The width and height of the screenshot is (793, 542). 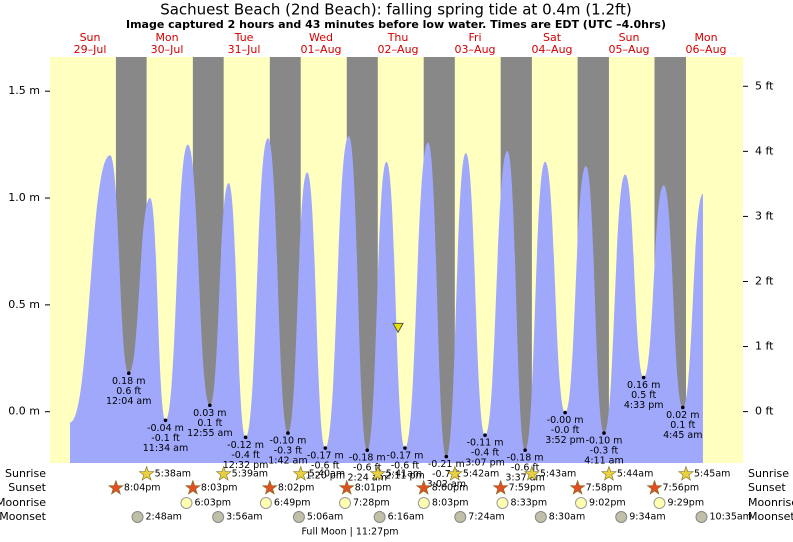 I want to click on y2-tick-label: 0 ft, so click(x=764, y=411).